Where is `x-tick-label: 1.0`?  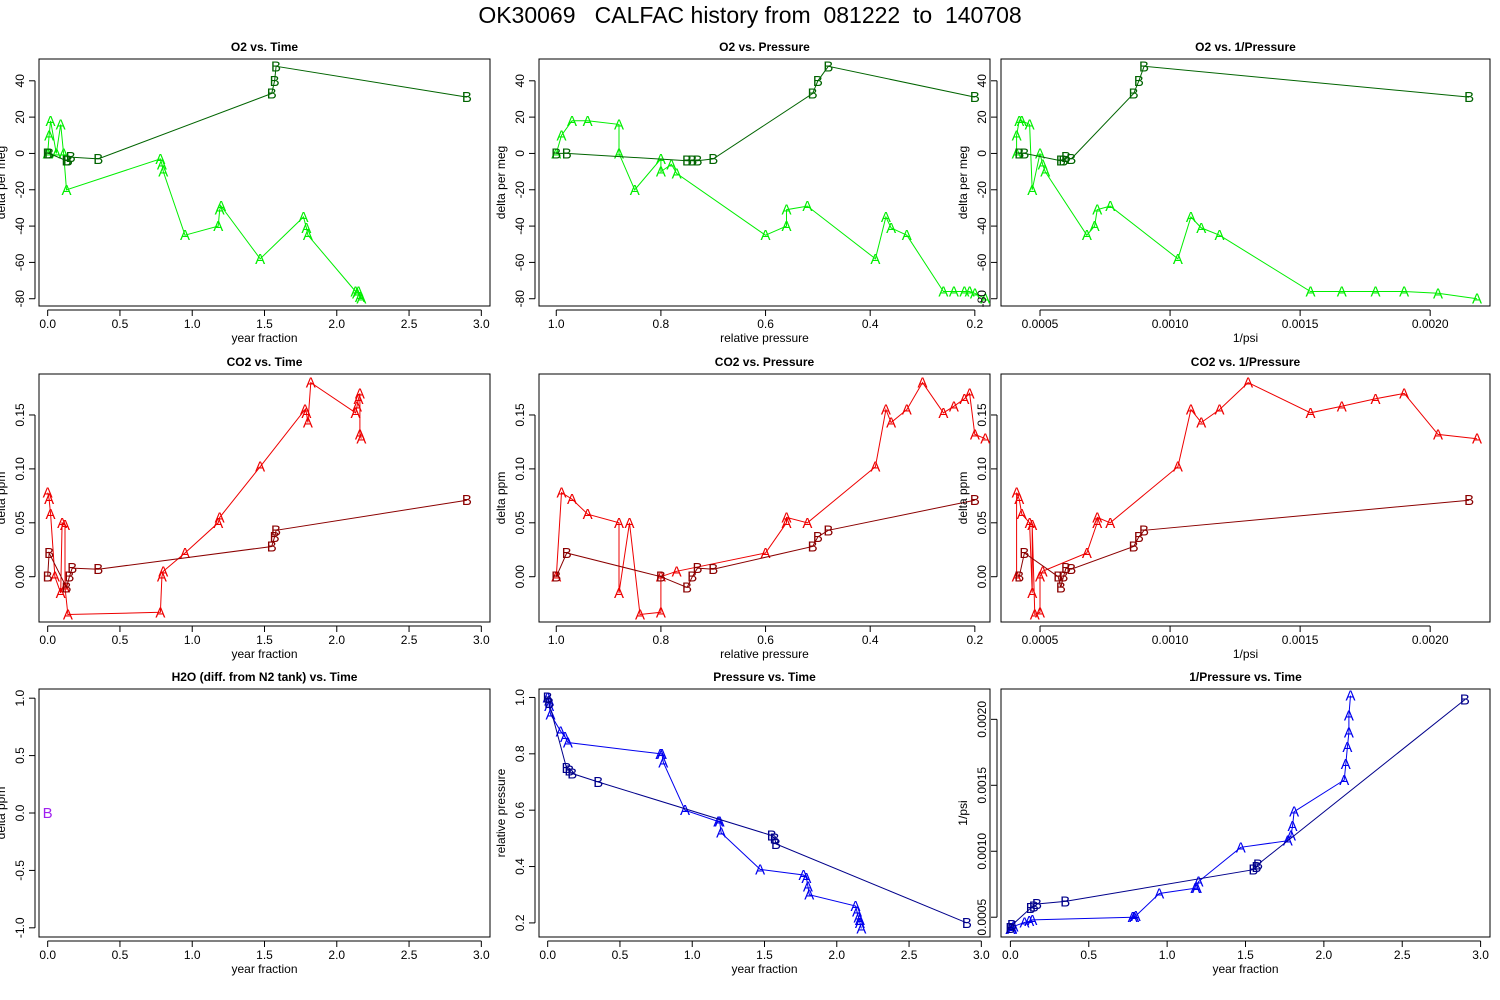 x-tick-label: 1.0 is located at coordinates (556, 640).